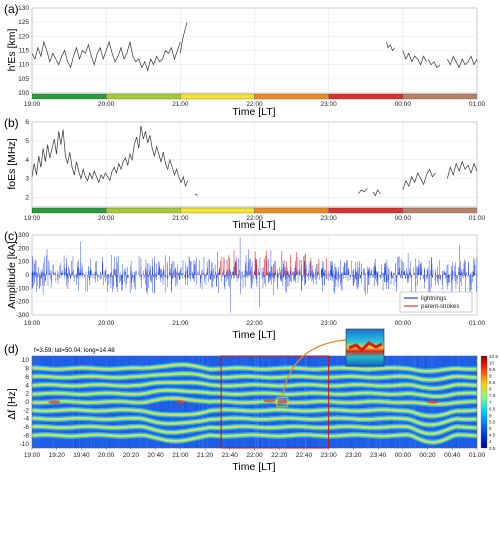  I want to click on y-tick-label: -4, so click(26, 419).